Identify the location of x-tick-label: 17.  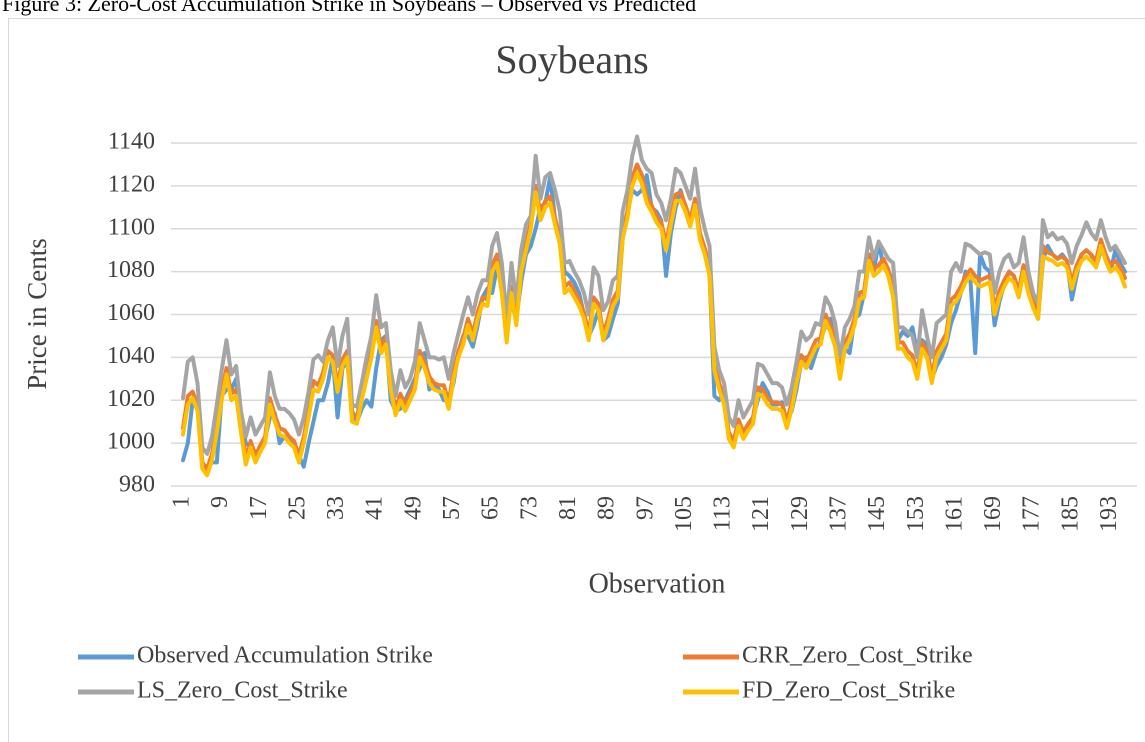
(259, 508).